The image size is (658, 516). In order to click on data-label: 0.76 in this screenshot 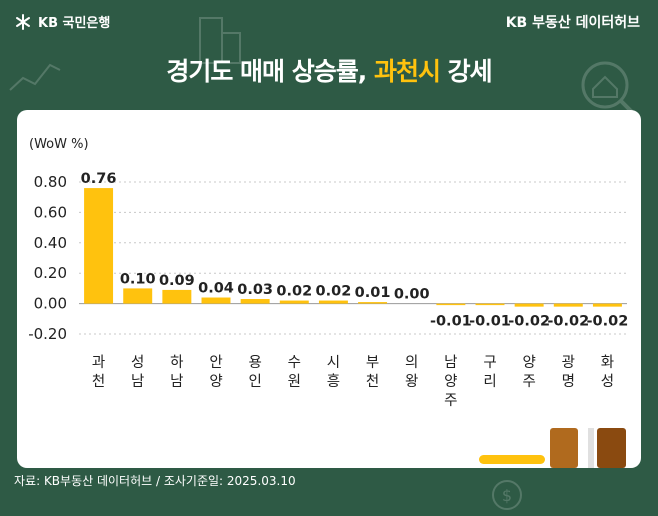, I will do `click(99, 179)`.